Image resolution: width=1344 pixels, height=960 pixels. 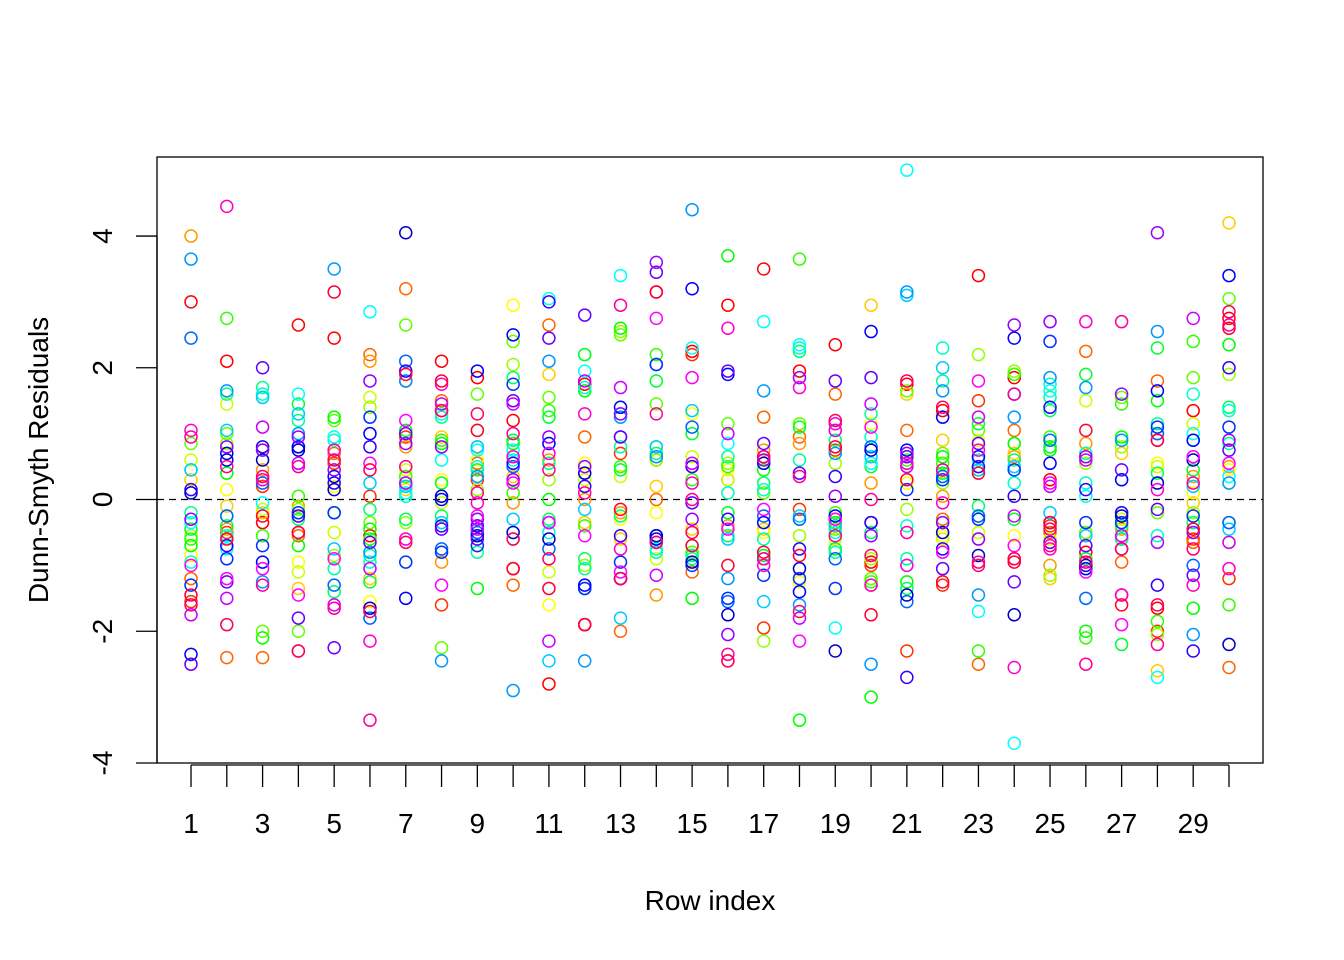 I want to click on y-tick-label: 0, so click(x=102, y=500).